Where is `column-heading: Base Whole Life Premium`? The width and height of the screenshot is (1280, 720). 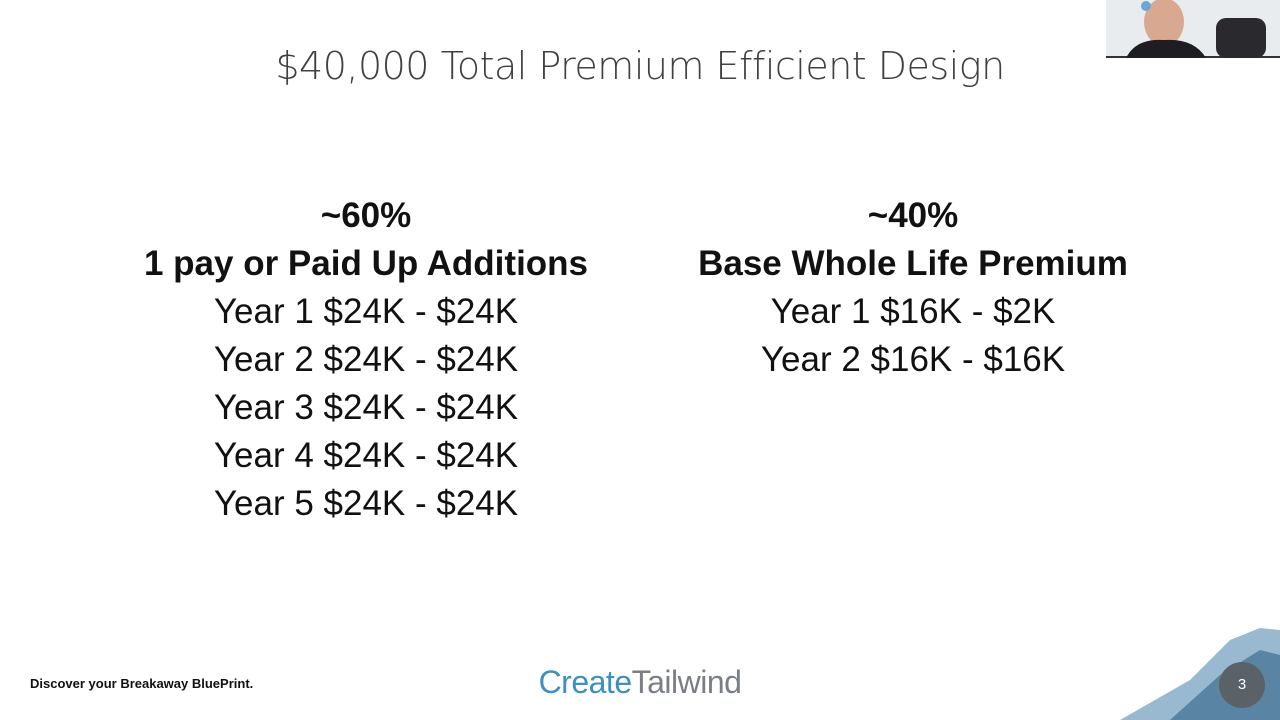 column-heading: Base Whole Life Premium is located at coordinates (913, 263).